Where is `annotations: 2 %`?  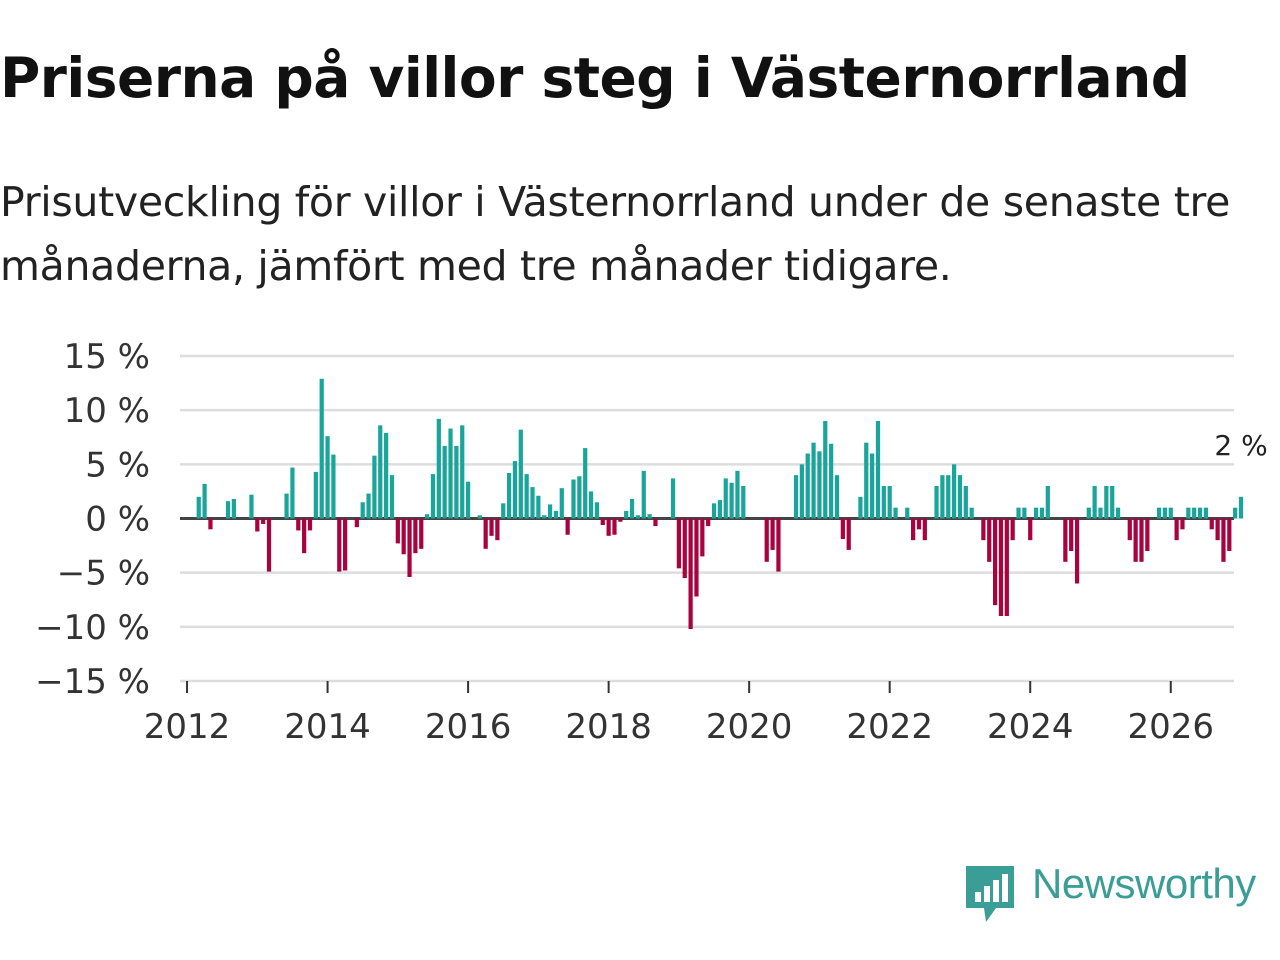 annotations: 2 % is located at coordinates (1240, 445).